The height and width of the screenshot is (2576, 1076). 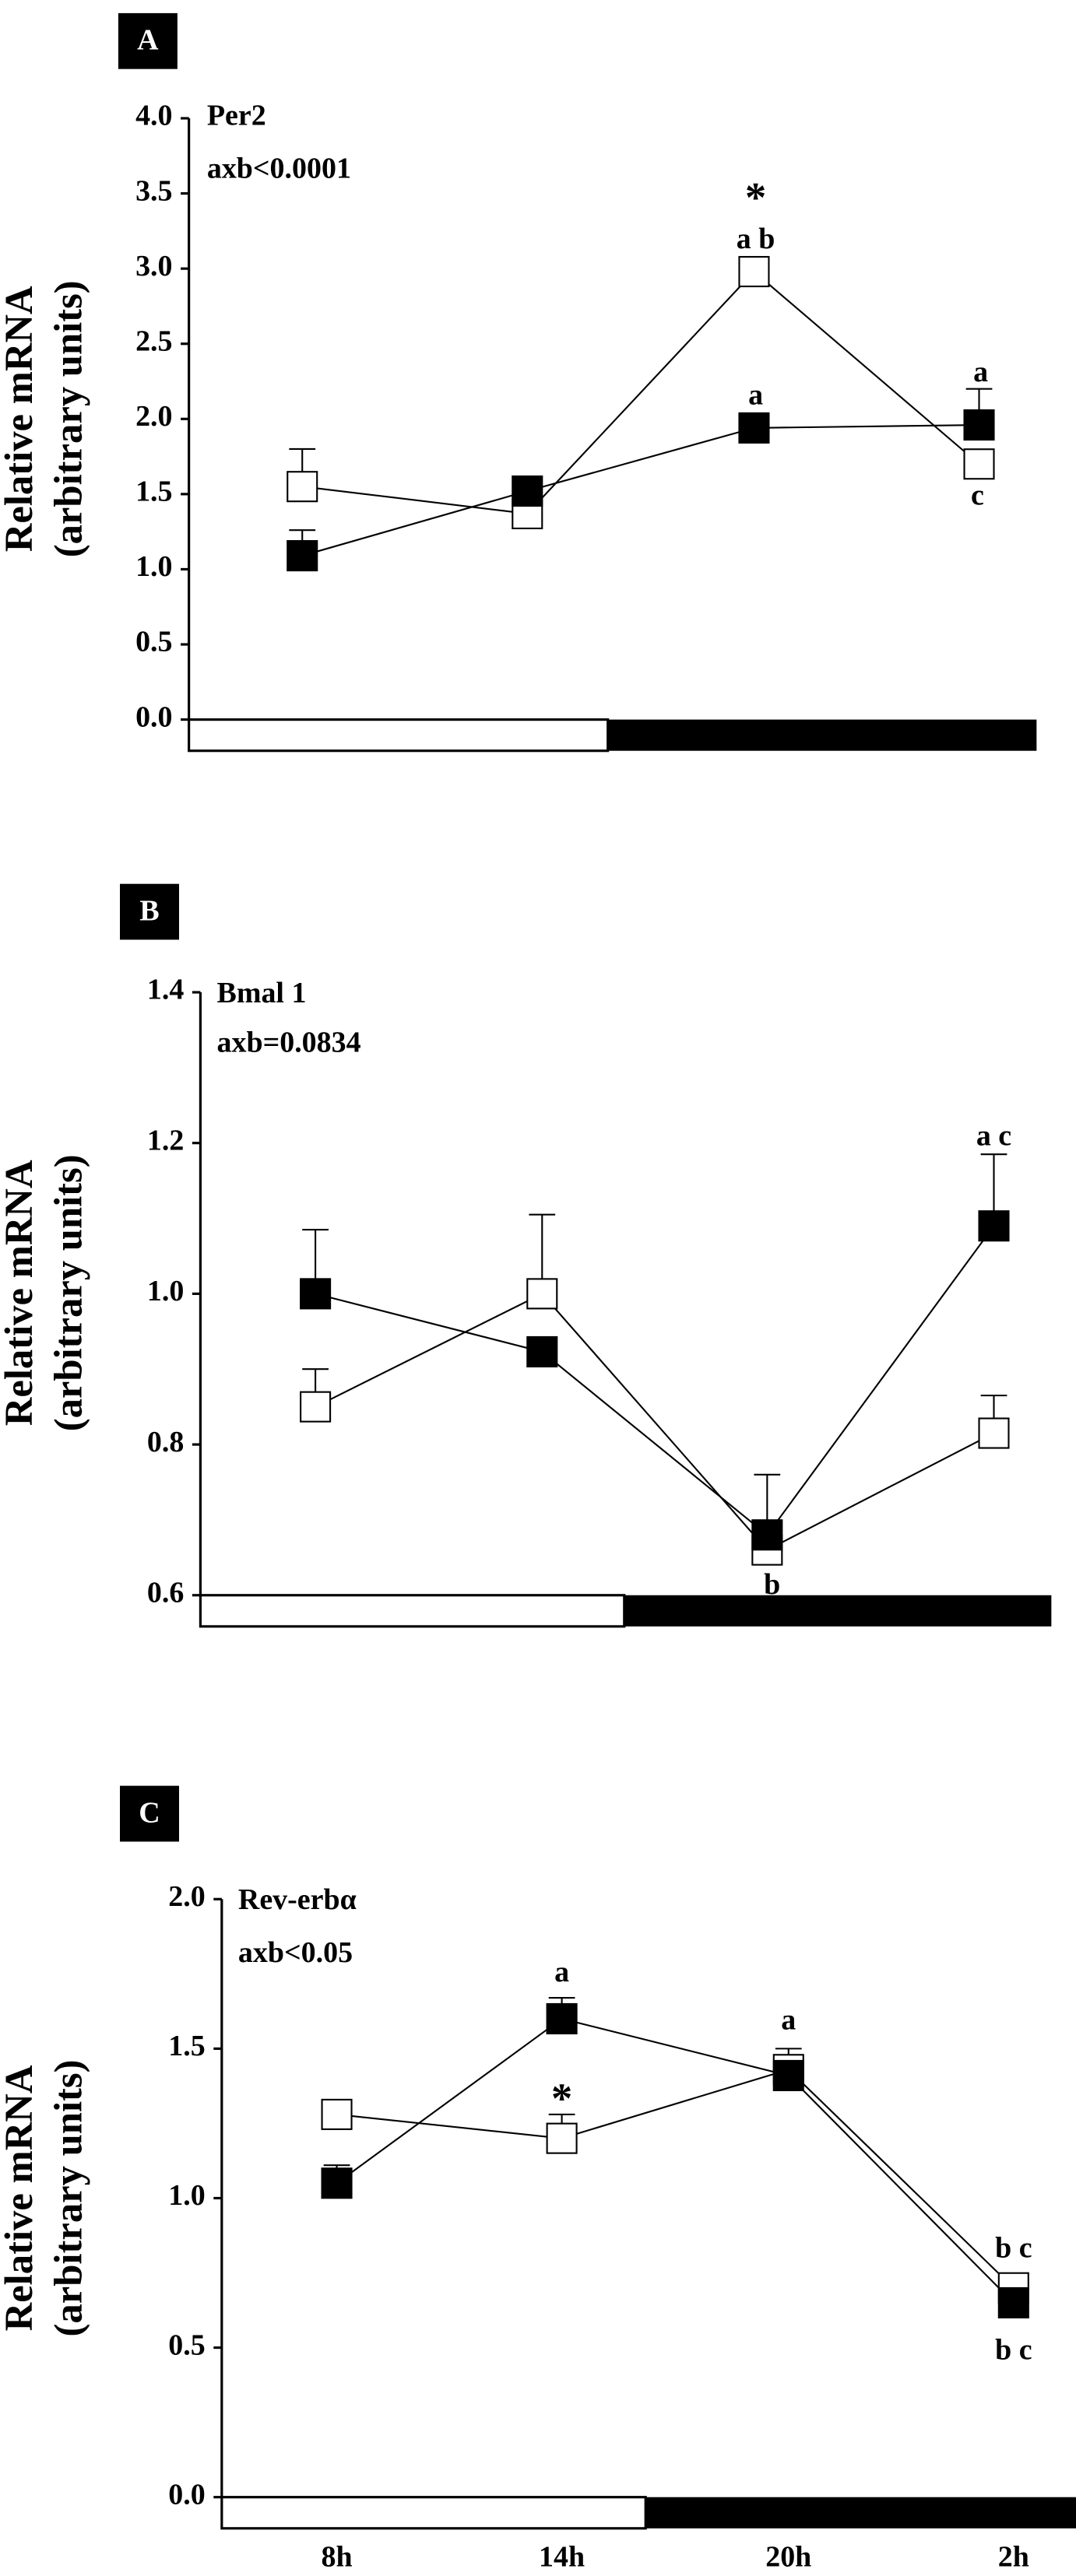 I want to click on y-tick-label: 1.4, so click(x=165, y=990).